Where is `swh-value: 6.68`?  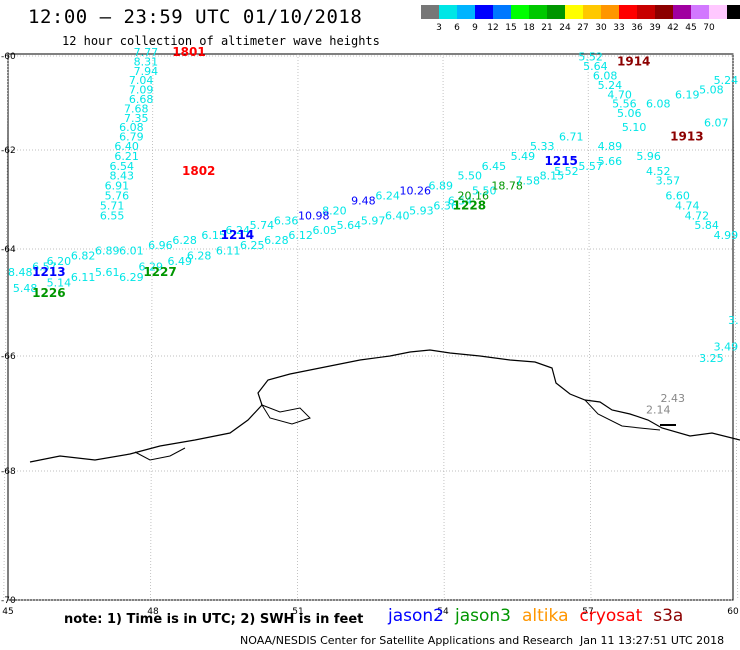
swh-value: 6.68 is located at coordinates (141, 99).